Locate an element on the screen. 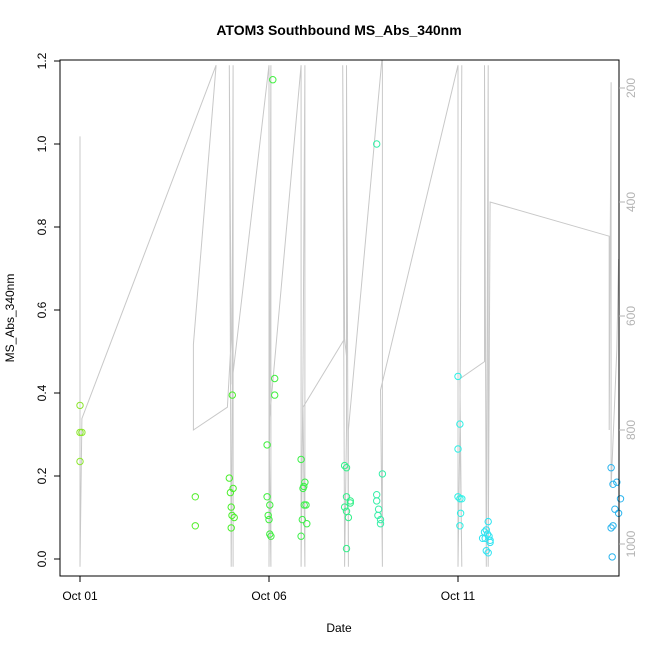  x-tick-label: Oct 06 is located at coordinates (269, 596).